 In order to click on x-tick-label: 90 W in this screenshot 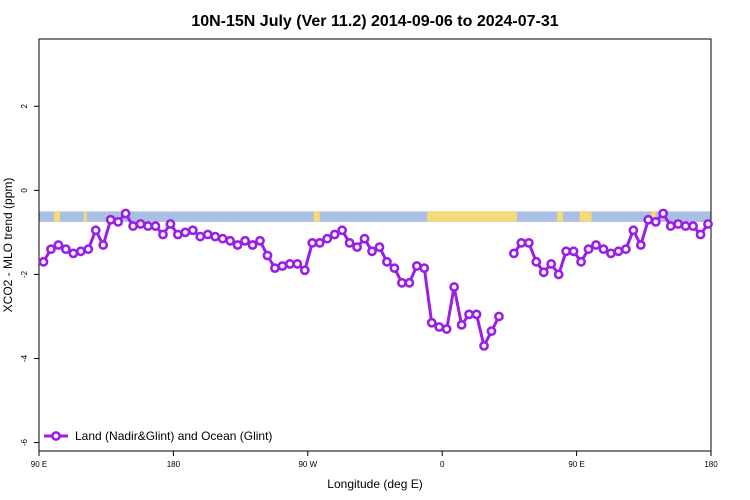, I will do `click(307, 464)`.